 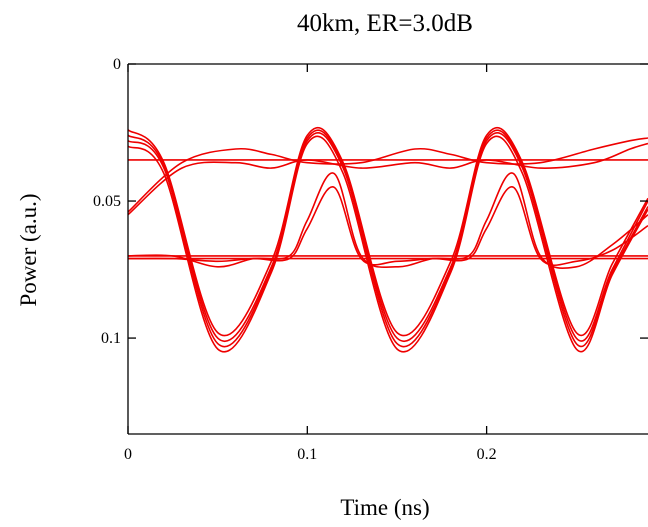 I want to click on chart-title: 40km, ER=3.0dB, so click(x=385, y=23).